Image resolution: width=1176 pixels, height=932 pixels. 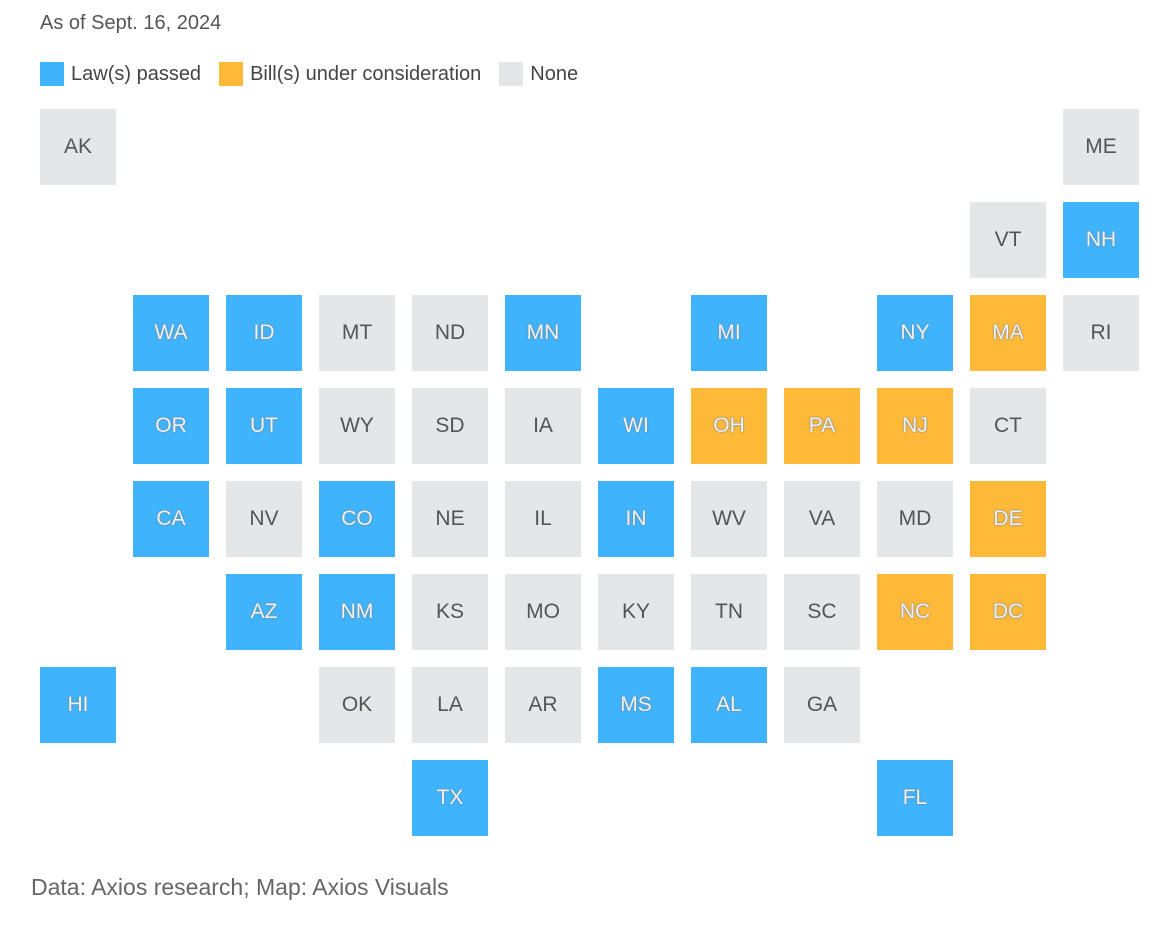 I want to click on state-tile-ne: NE, so click(x=450, y=519).